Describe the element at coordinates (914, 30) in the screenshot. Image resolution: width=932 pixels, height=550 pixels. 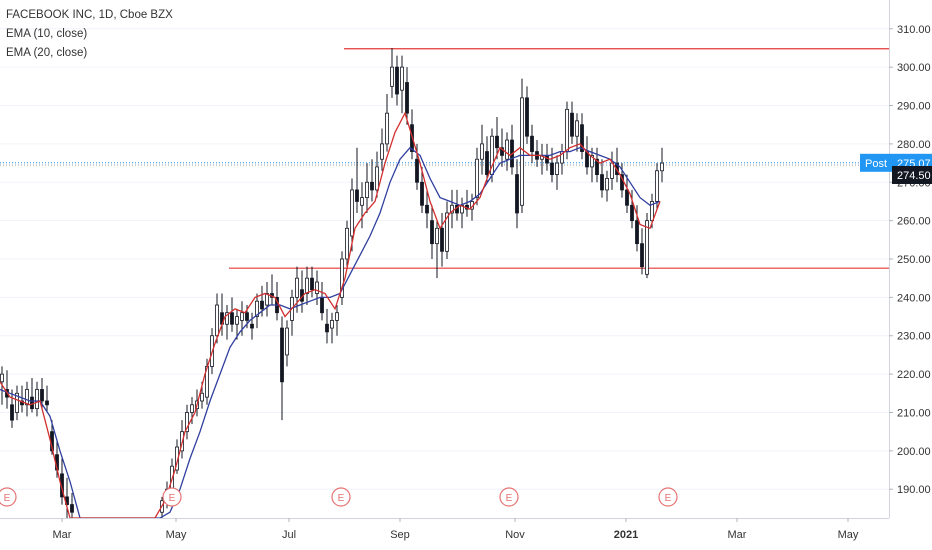
I see `y-tick-label: 310.00` at that location.